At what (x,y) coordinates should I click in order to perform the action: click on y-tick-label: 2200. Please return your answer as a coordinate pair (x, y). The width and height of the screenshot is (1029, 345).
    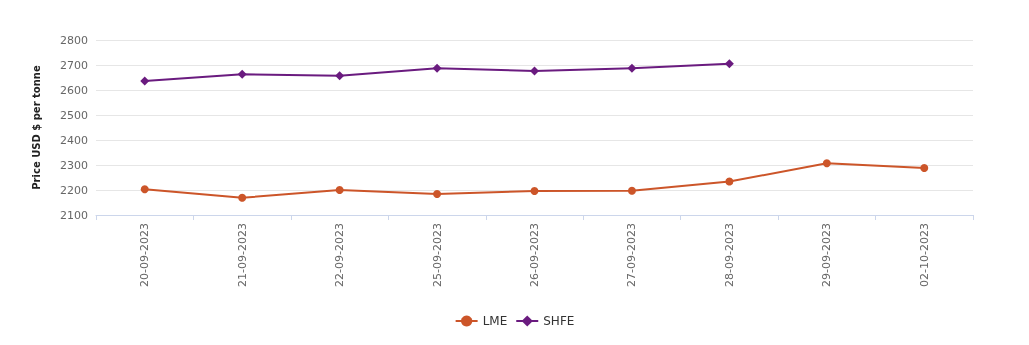
    Looking at the image, I should click on (74, 190).